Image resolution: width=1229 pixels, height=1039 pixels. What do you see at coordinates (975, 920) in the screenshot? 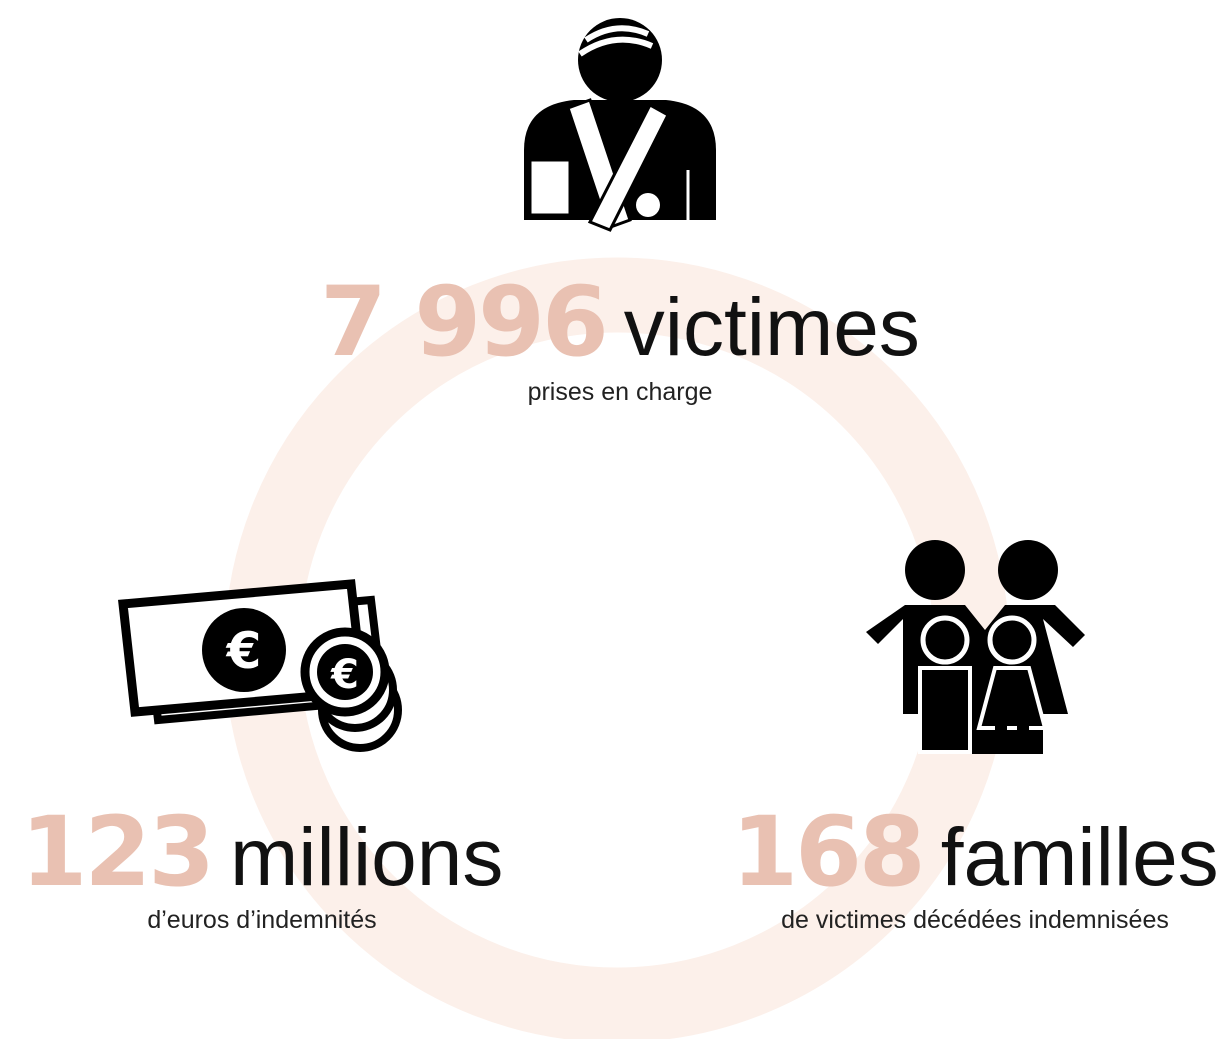
I see `stat-caption: de victimes décédées indemnisées` at bounding box center [975, 920].